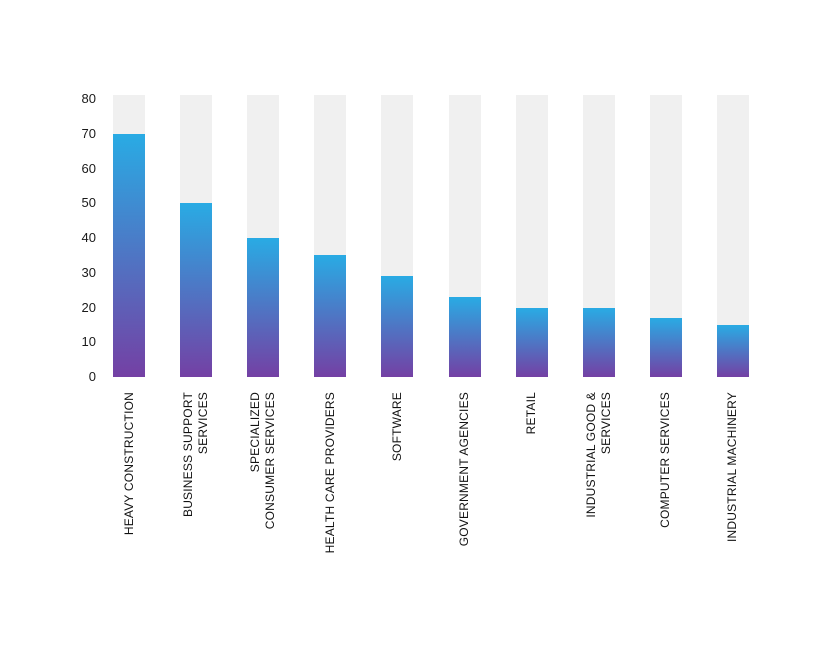  Describe the element at coordinates (396, 427) in the screenshot. I see `x-category-label: SOFTWARE` at that location.